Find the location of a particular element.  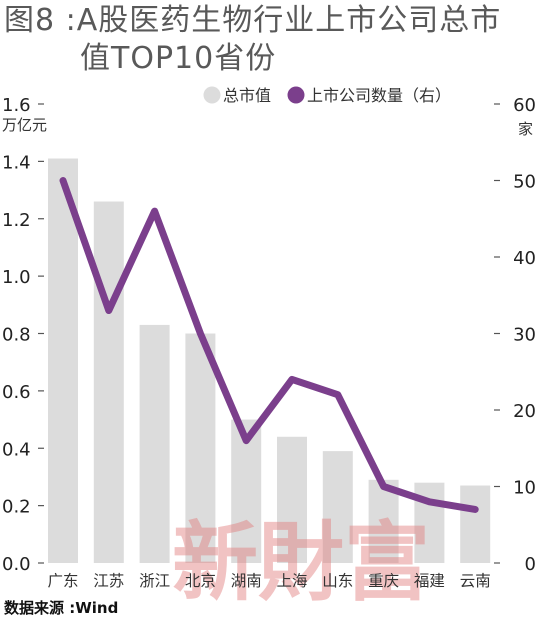

line-point-福建 is located at coordinates (429, 502).